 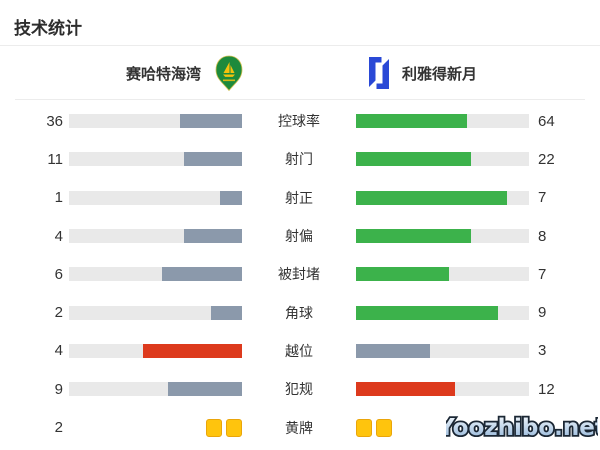 What do you see at coordinates (546, 159) in the screenshot?
I see `away-value: 22` at bounding box center [546, 159].